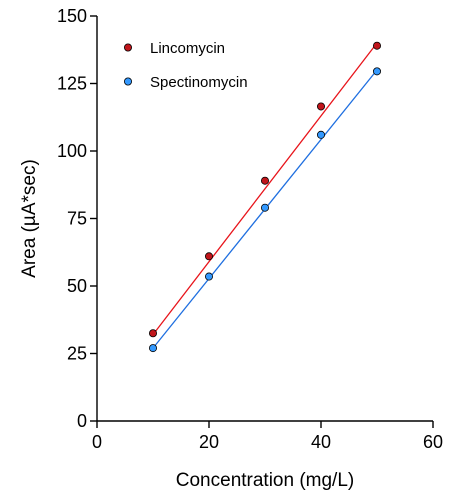 The image size is (454, 497). What do you see at coordinates (186, 65) in the screenshot?
I see `legend: Lincomycin Spectinomycin` at bounding box center [186, 65].